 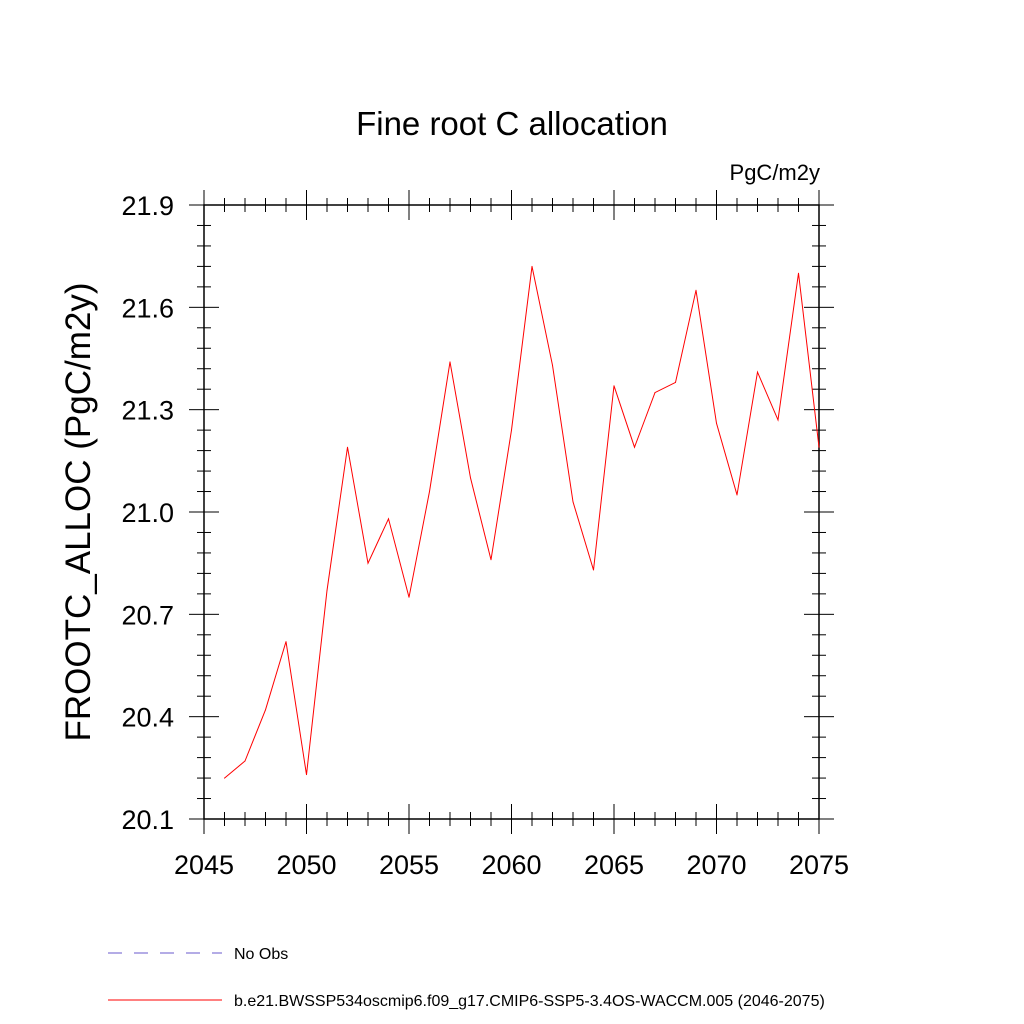 What do you see at coordinates (147, 308) in the screenshot?
I see `y-tick-label: 21.6` at bounding box center [147, 308].